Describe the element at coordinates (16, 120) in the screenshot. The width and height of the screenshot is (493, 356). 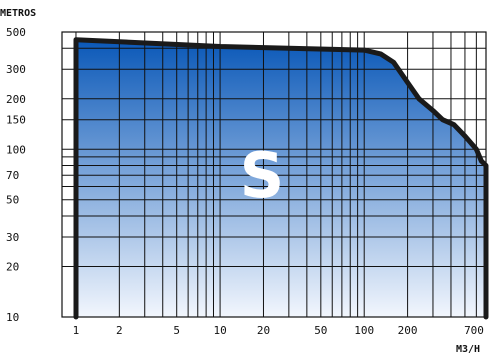
I see `y-tick-label: 150` at that location.